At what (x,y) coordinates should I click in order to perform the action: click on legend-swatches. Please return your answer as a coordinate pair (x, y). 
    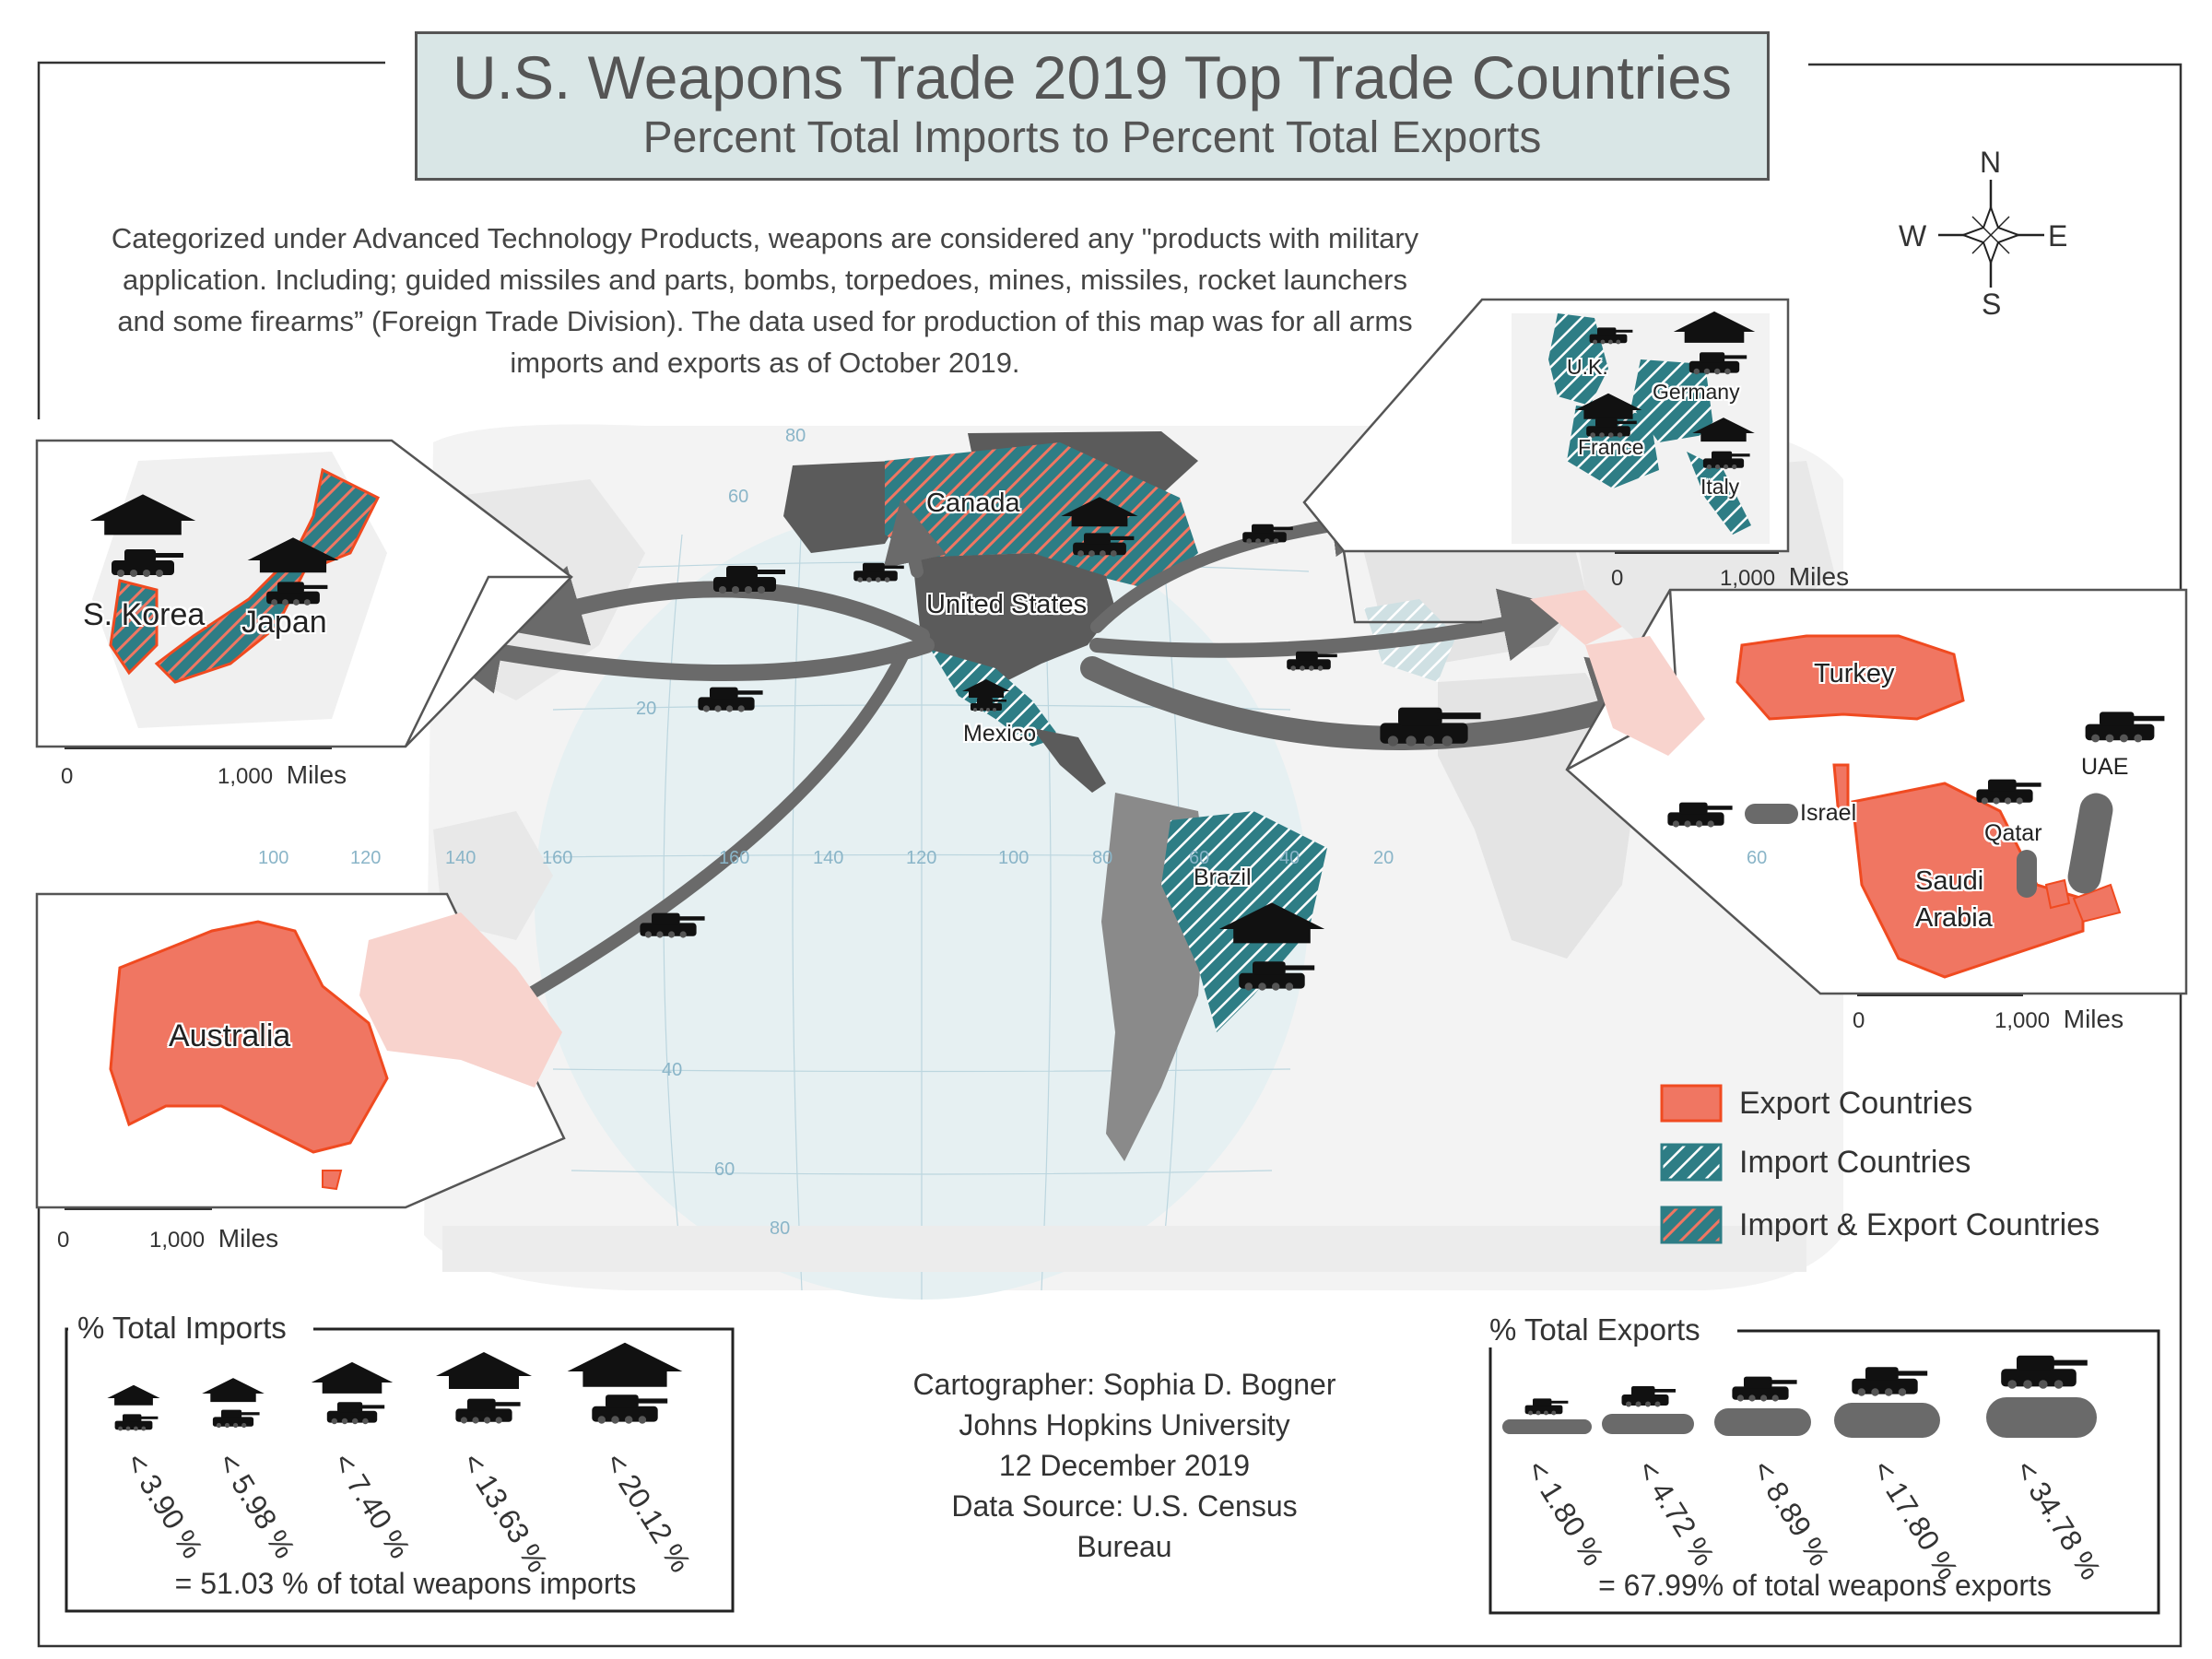
    Looking at the image, I should click on (1691, 1164).